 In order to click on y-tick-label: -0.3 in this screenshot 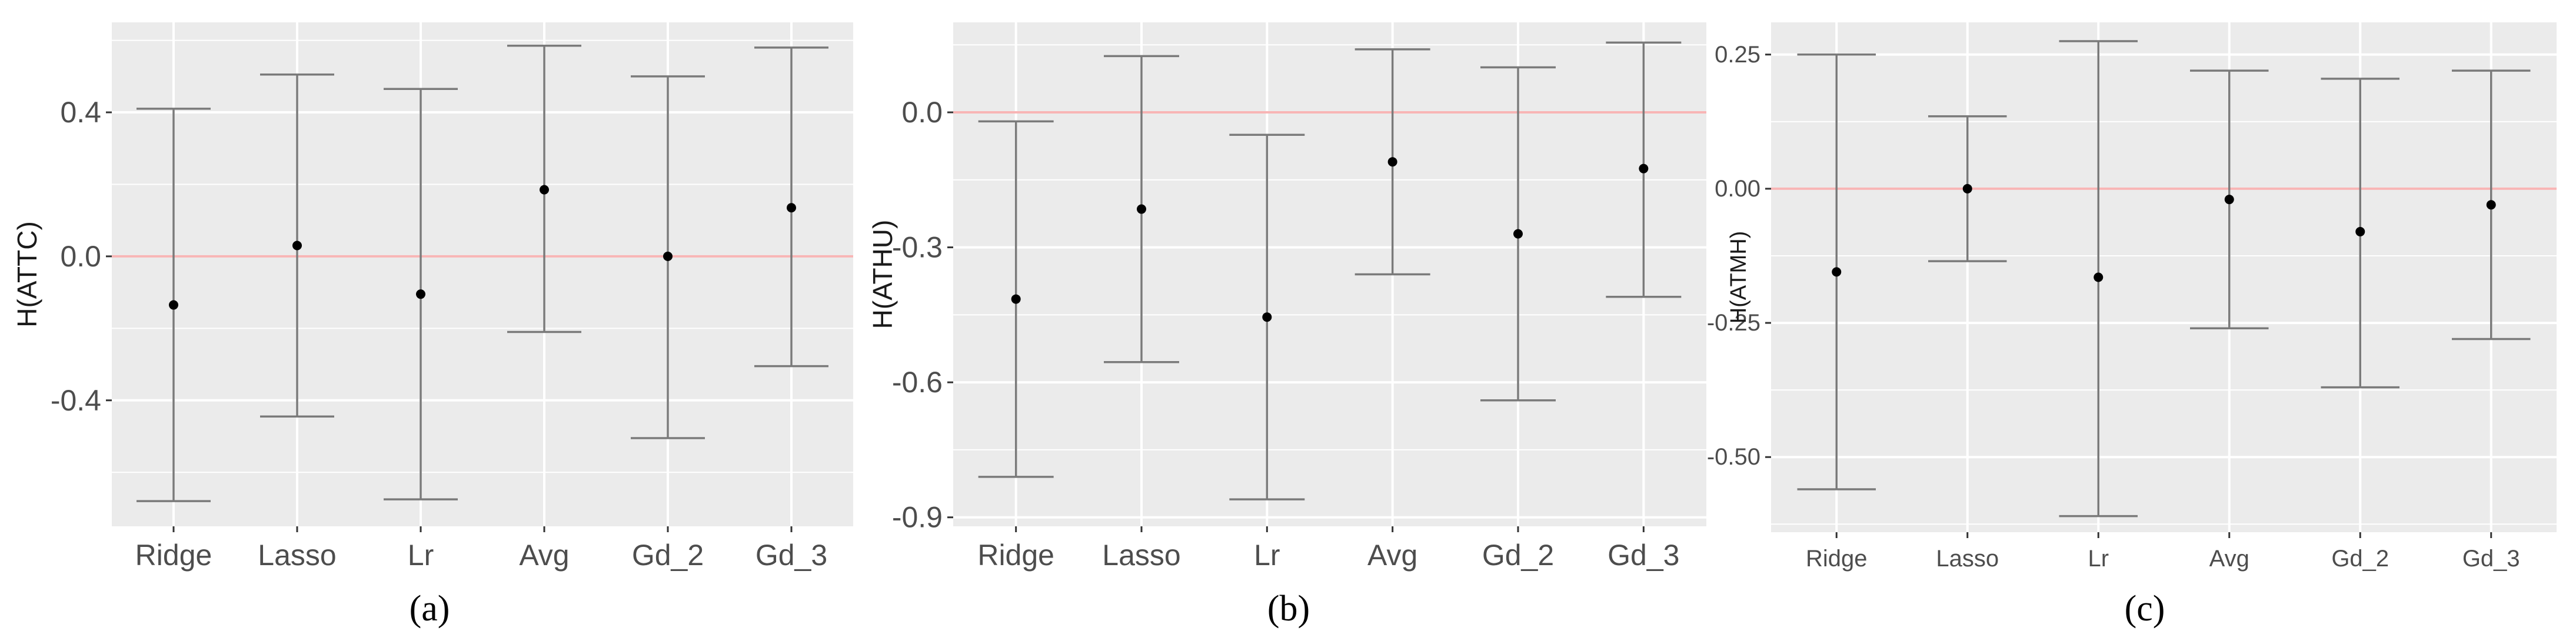, I will do `click(917, 247)`.